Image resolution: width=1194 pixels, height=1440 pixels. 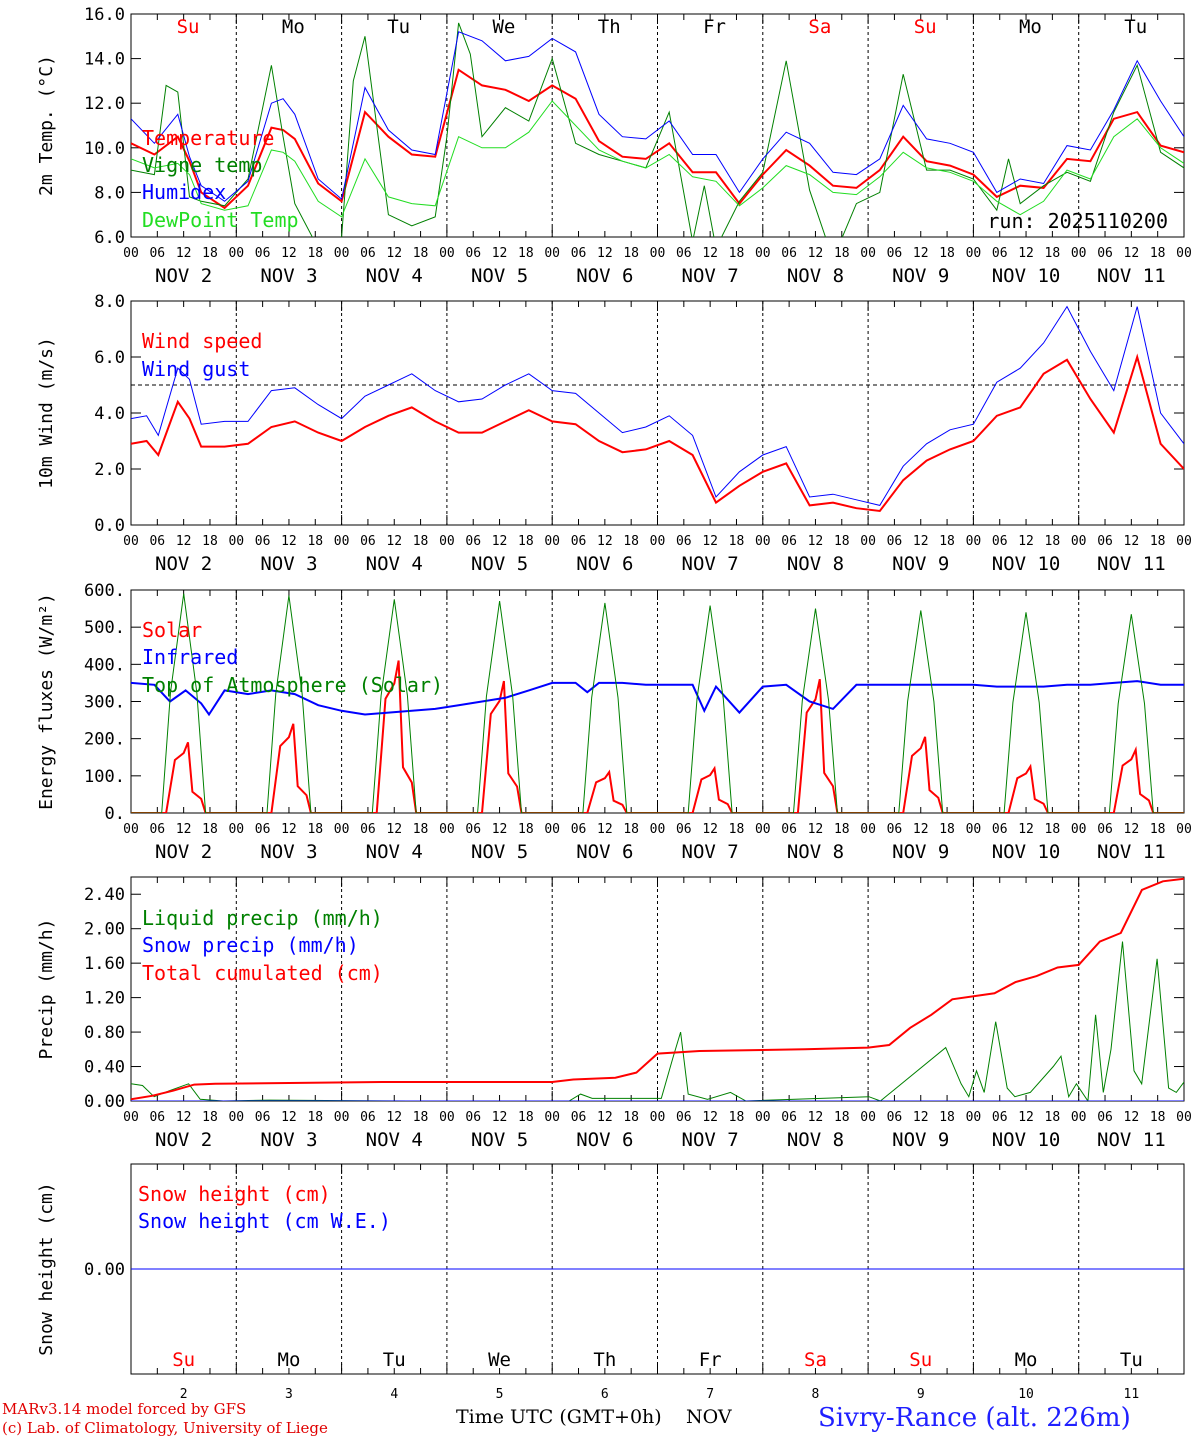 What do you see at coordinates (816, 1394) in the screenshot?
I see `day-number: 8` at bounding box center [816, 1394].